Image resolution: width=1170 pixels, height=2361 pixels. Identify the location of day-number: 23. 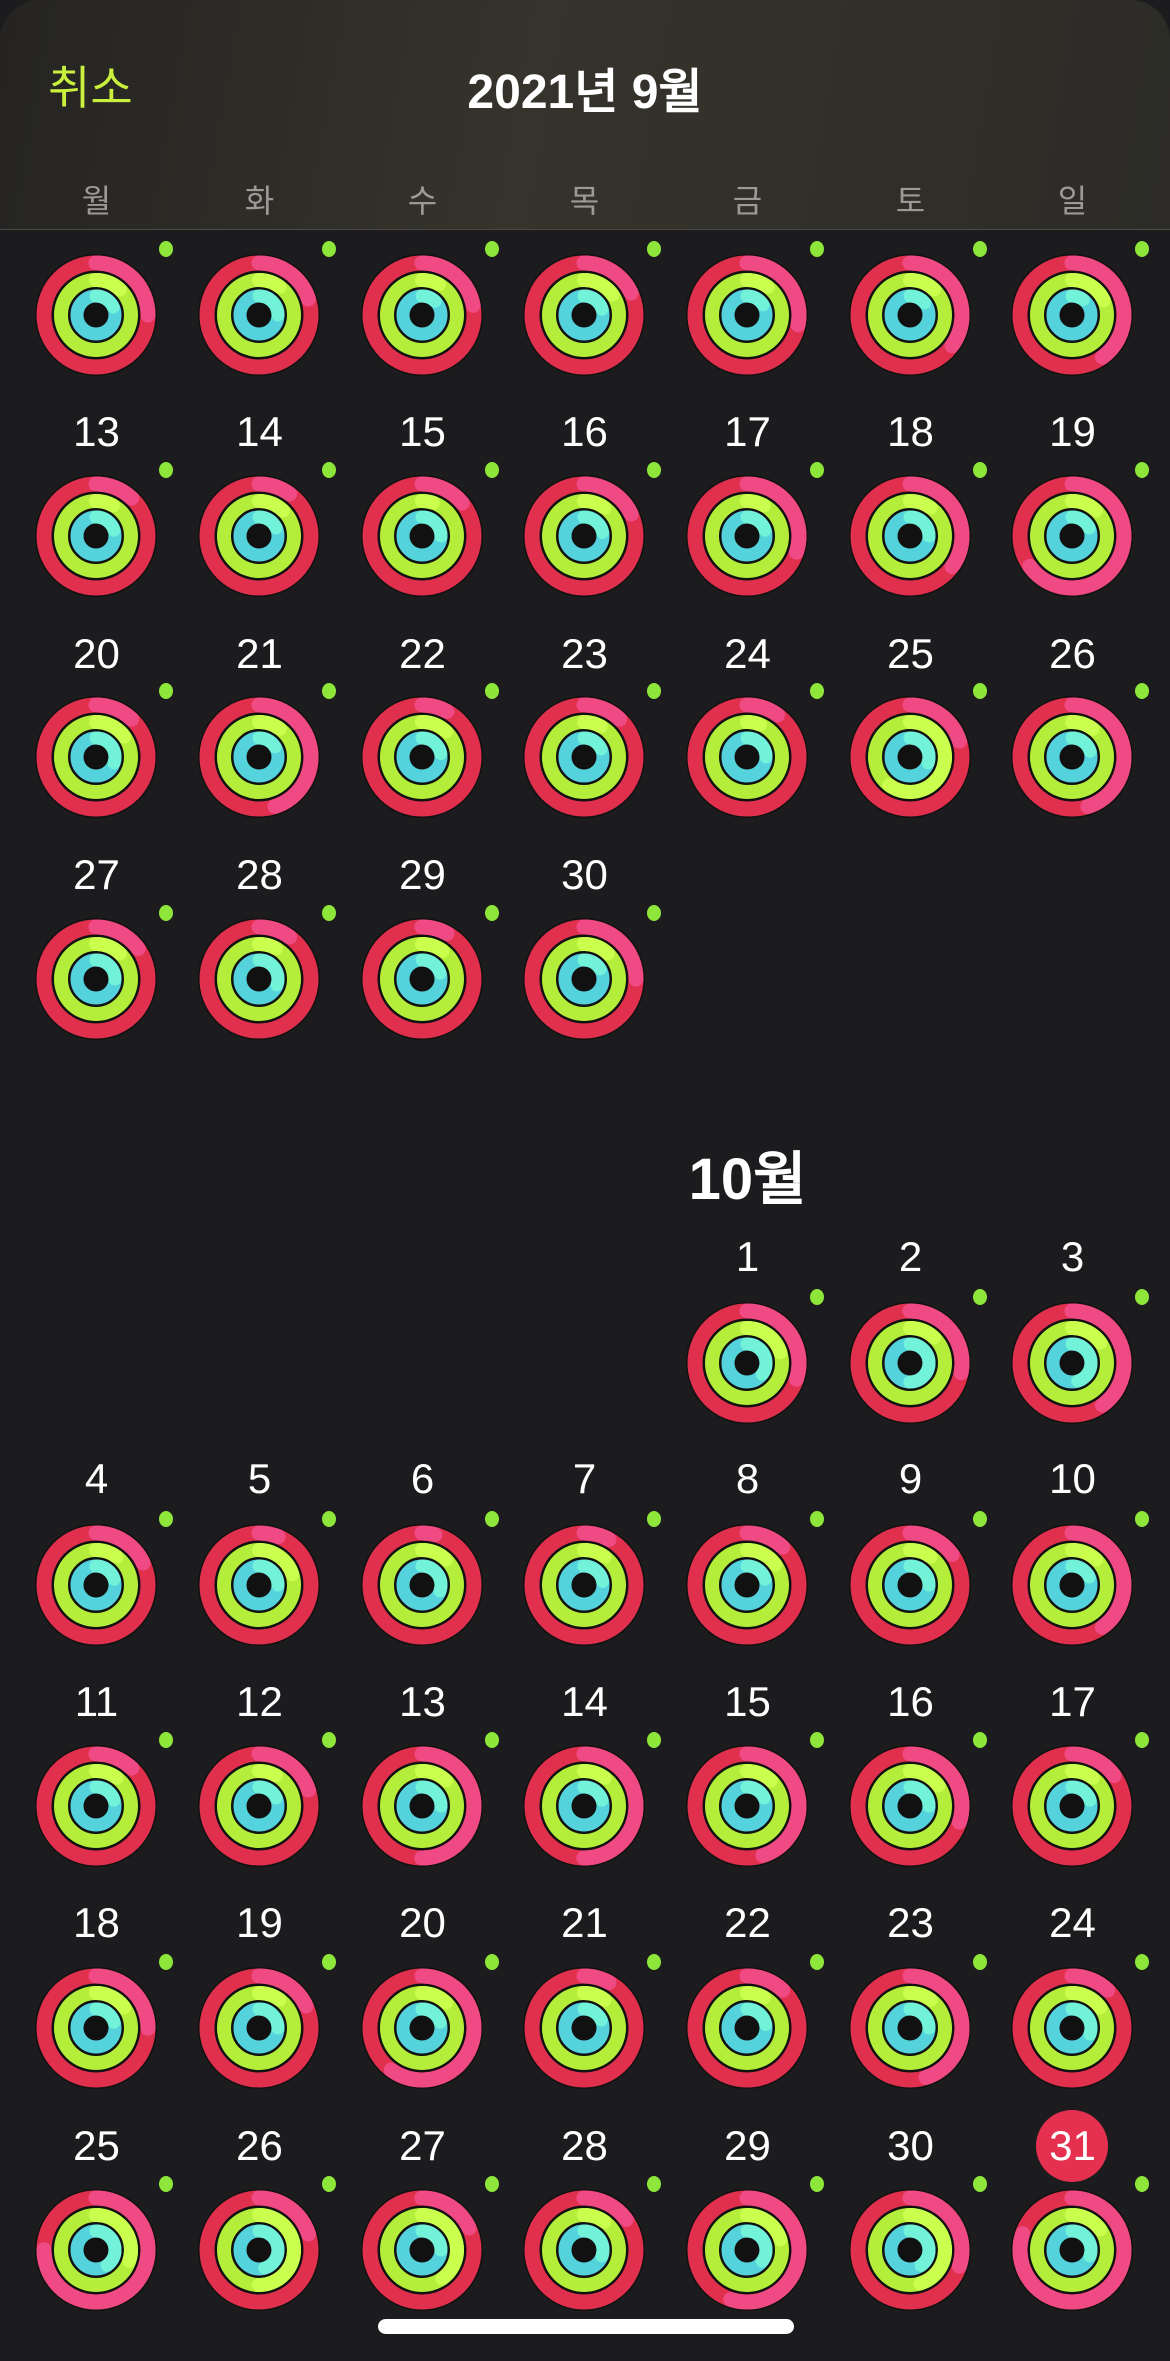
(910, 1922).